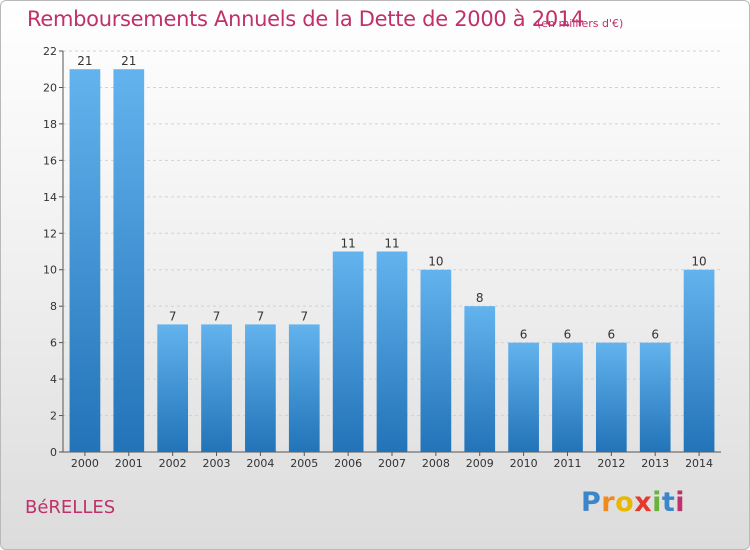 The image size is (750, 550). What do you see at coordinates (53, 306) in the screenshot?
I see `y-tick-label: 8` at bounding box center [53, 306].